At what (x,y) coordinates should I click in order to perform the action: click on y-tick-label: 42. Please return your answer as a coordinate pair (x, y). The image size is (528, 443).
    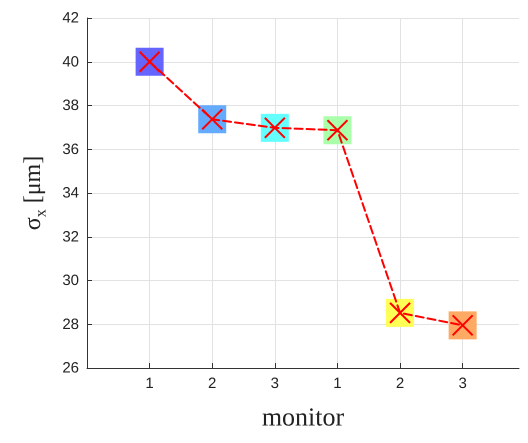
    Looking at the image, I should click on (70, 18).